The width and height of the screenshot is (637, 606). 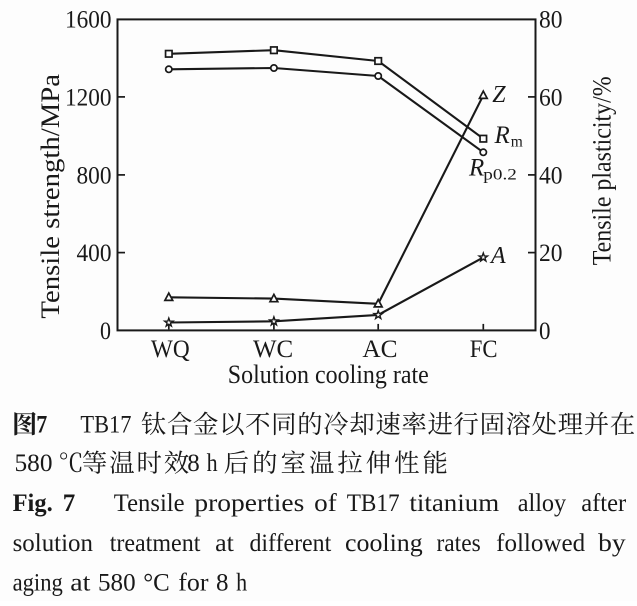 I want to click on svg-text: treatment, so click(x=155, y=543).